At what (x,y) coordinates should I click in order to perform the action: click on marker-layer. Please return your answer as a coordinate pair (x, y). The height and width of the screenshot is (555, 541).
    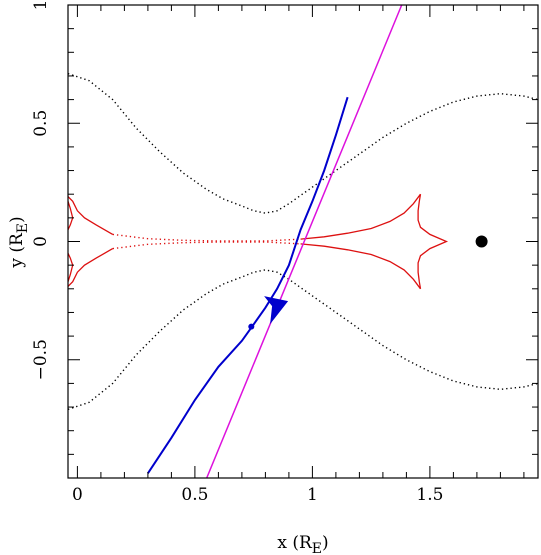
    Looking at the image, I should click on (368, 282).